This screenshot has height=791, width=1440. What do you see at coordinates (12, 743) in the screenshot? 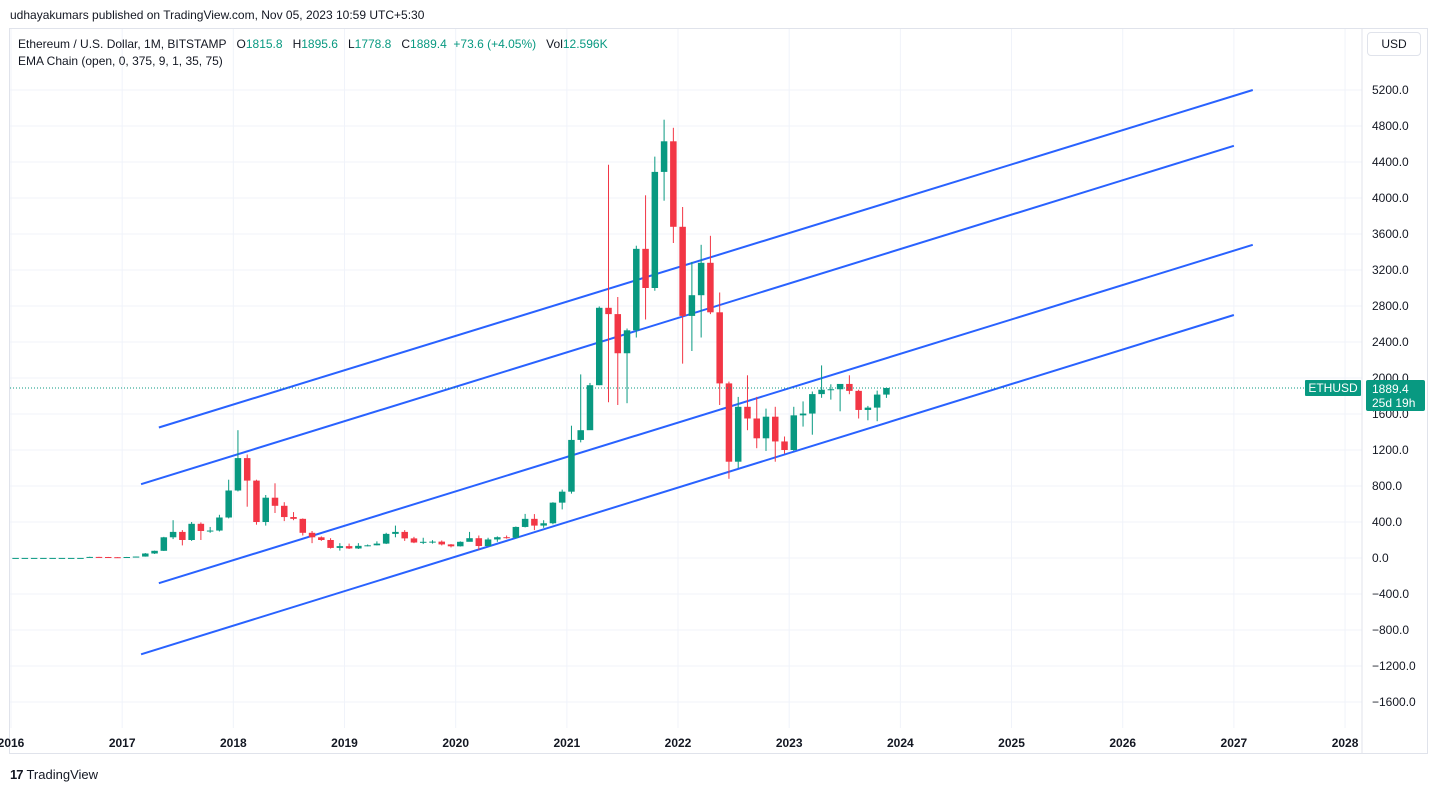
I see `year-tick-label: 2016` at bounding box center [12, 743].